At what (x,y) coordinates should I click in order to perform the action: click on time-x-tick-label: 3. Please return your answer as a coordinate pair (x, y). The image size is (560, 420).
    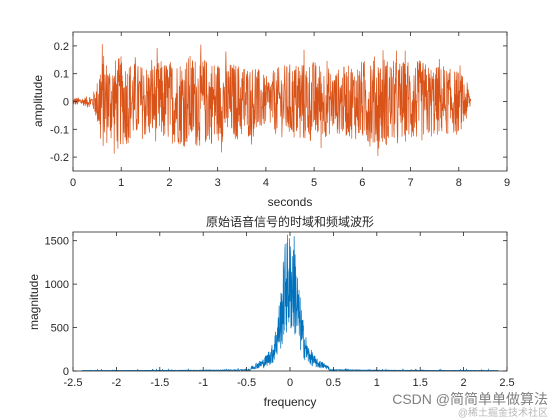
    Looking at the image, I should click on (218, 183).